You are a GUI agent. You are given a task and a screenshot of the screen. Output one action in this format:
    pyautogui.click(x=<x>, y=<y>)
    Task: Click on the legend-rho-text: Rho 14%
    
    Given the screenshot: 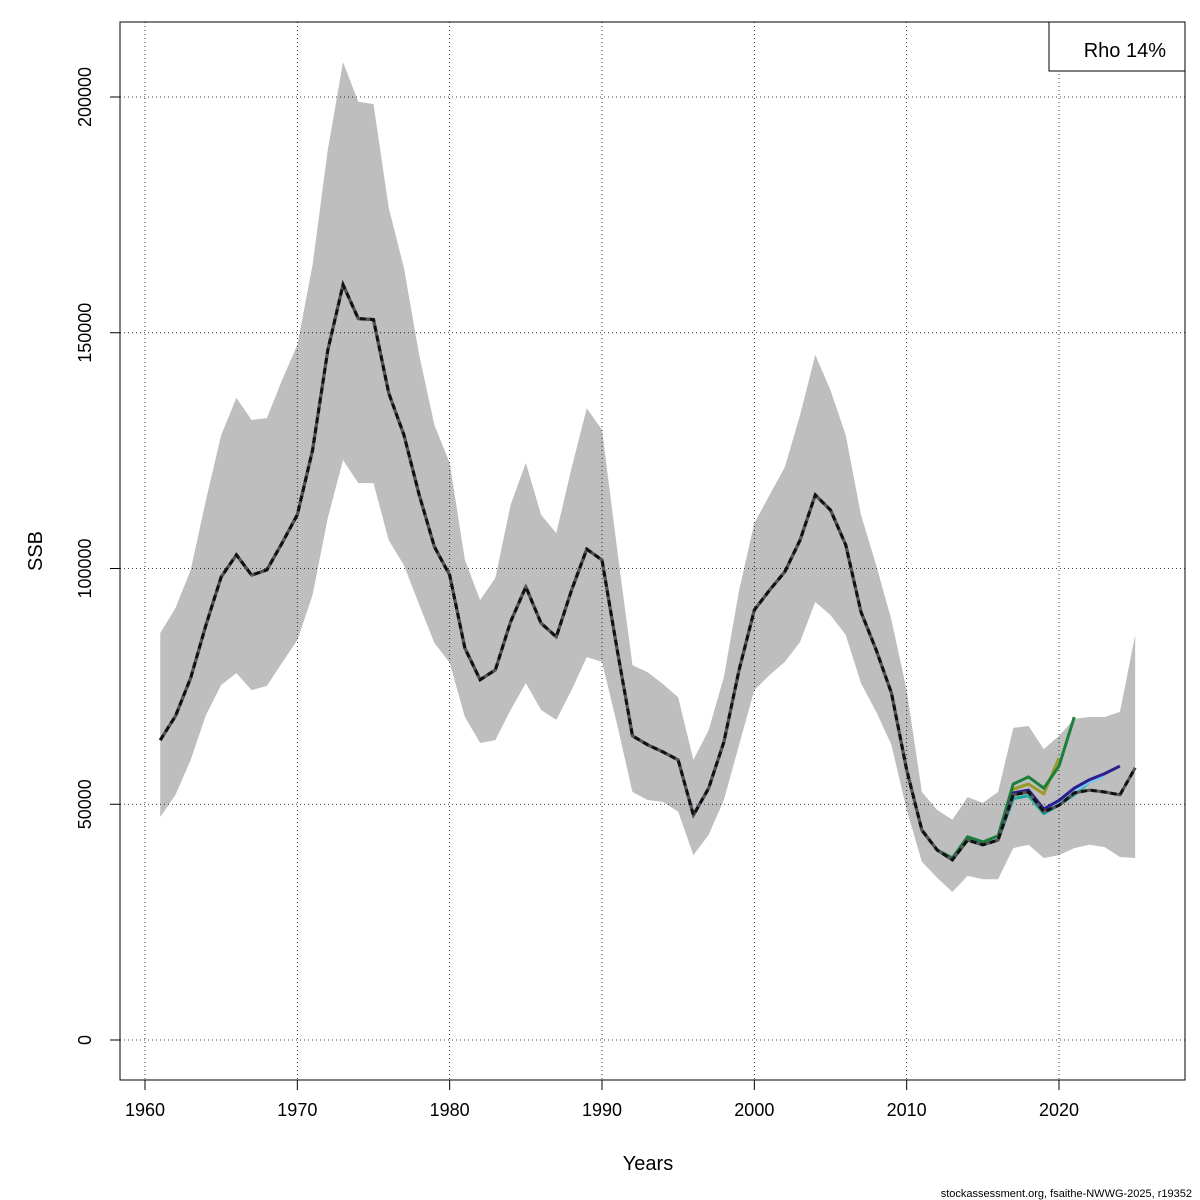 What is the action you would take?
    pyautogui.click(x=1125, y=51)
    